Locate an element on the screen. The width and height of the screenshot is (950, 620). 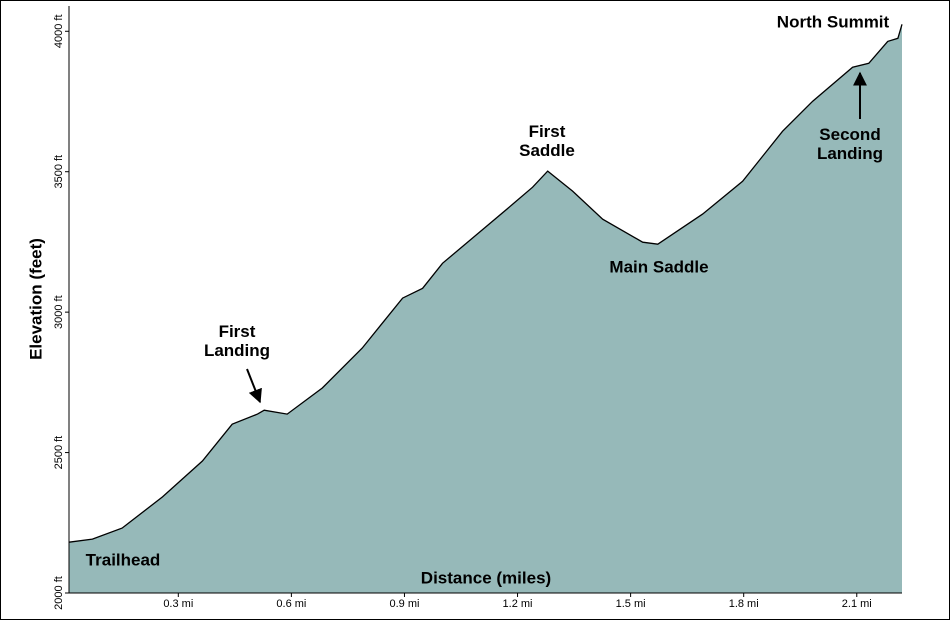
y-tick-label: 2000 ft is located at coordinates (59, 593).